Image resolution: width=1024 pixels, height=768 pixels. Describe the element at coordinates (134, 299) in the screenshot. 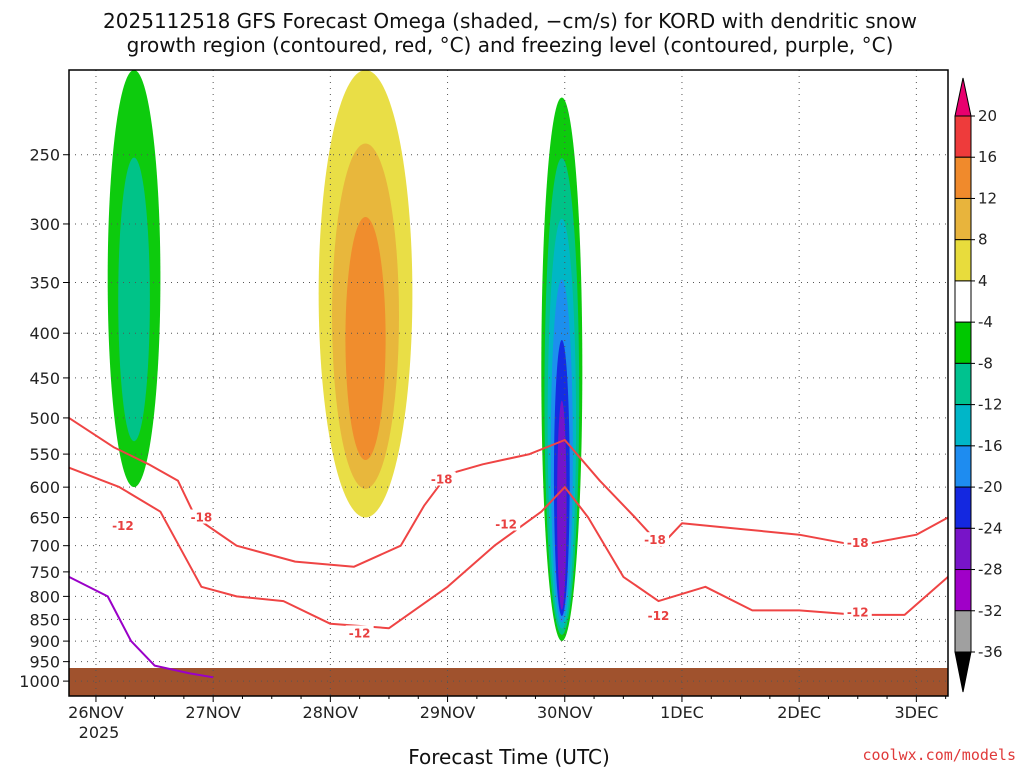

I see `omega-region-1-level--8` at that location.